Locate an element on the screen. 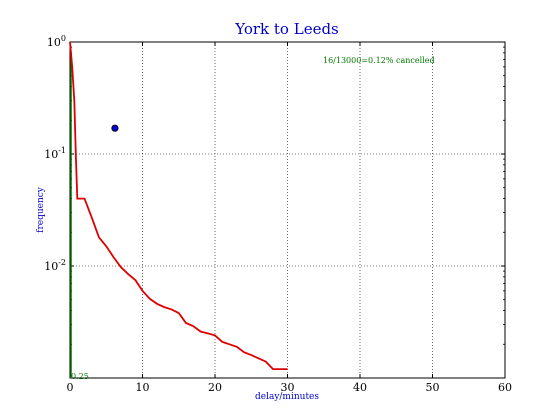 The width and height of the screenshot is (560, 420). marker-point is located at coordinates (115, 128).